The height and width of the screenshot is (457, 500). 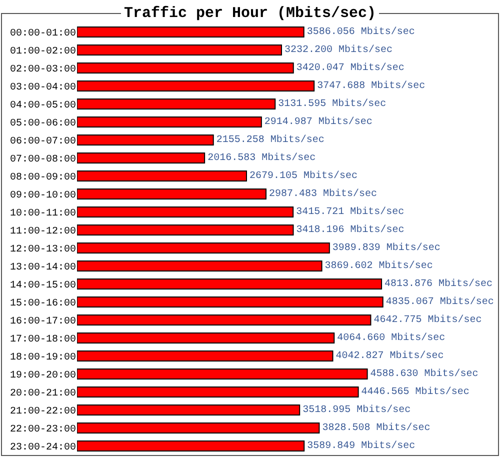 I want to click on y-tick-label: 06:00-07:00, so click(x=43, y=142).